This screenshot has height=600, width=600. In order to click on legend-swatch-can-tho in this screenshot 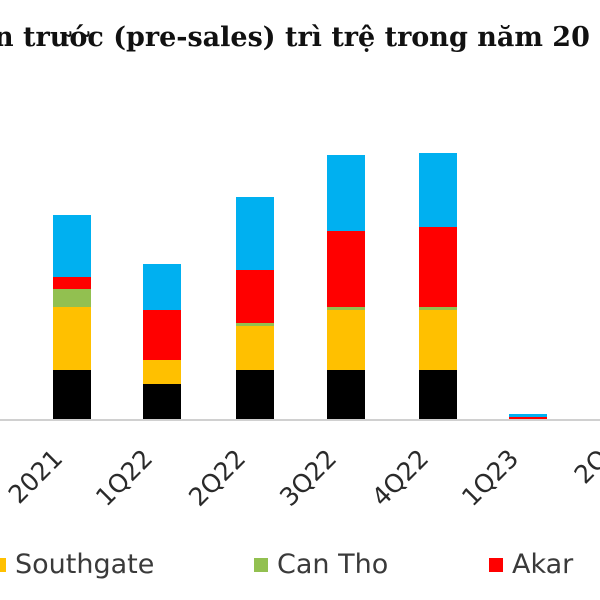, I will do `click(261, 564)`.